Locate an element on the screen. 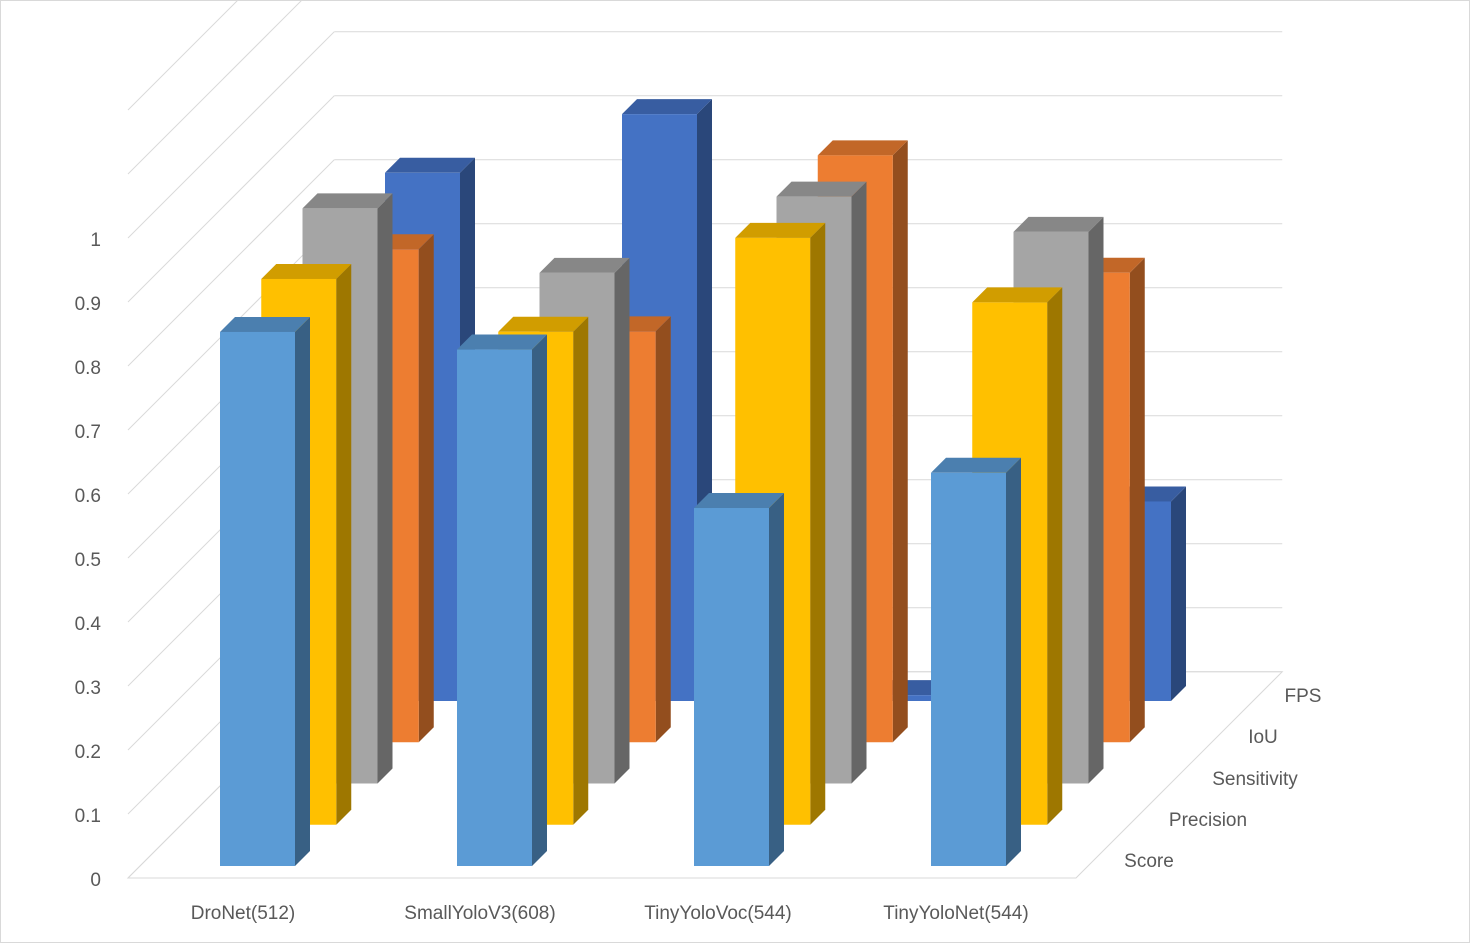 This screenshot has width=1470, height=944. y-tick-label: 0.8 is located at coordinates (88, 368).